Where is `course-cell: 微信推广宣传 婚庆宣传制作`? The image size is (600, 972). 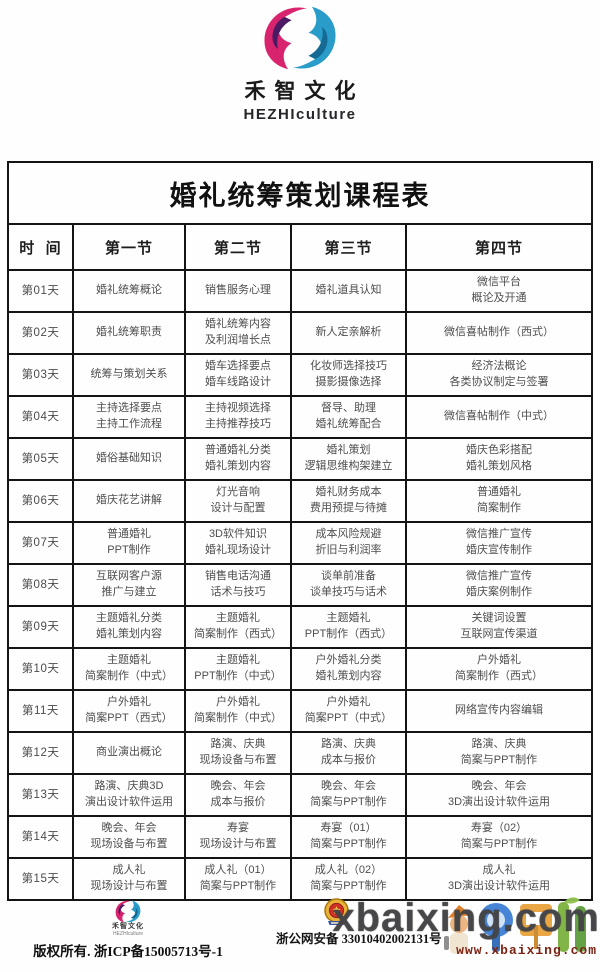 course-cell: 微信推广宣传 婚庆宣传制作 is located at coordinates (499, 543).